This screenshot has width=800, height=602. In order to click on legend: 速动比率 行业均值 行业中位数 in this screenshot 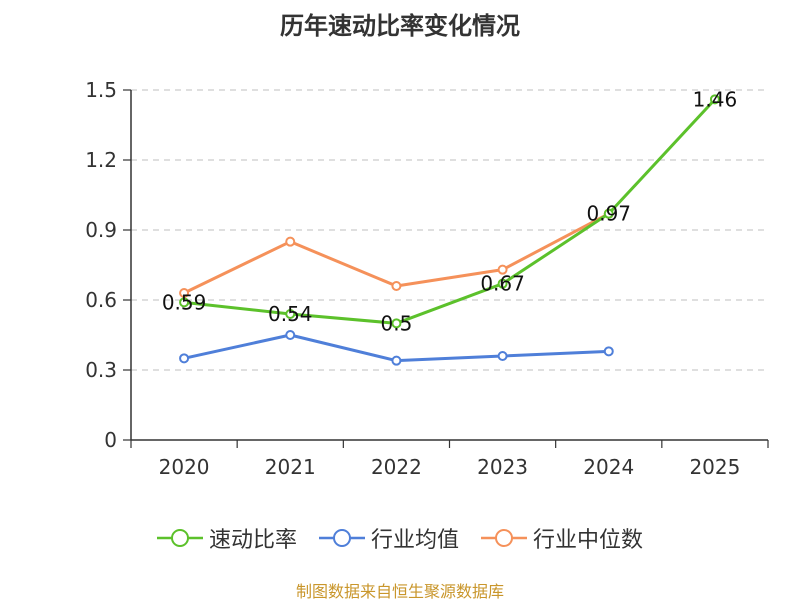, I will do `click(400, 538)`.